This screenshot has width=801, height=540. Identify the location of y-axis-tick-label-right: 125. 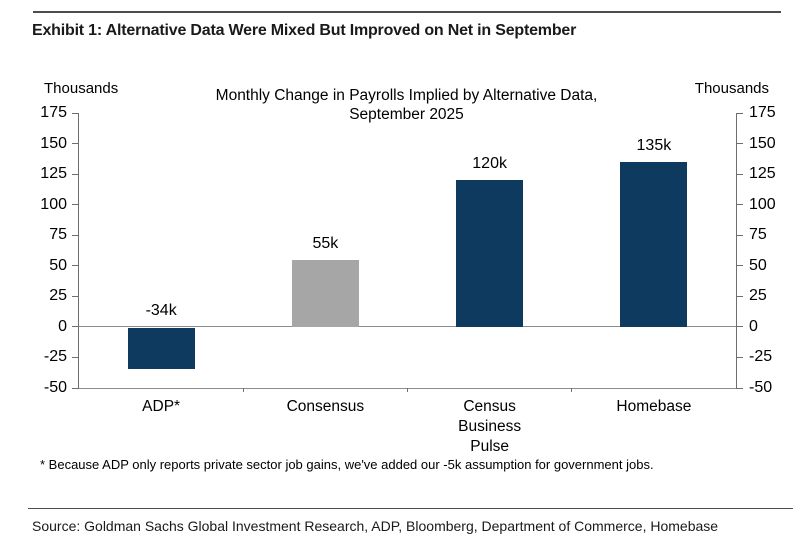
(762, 174).